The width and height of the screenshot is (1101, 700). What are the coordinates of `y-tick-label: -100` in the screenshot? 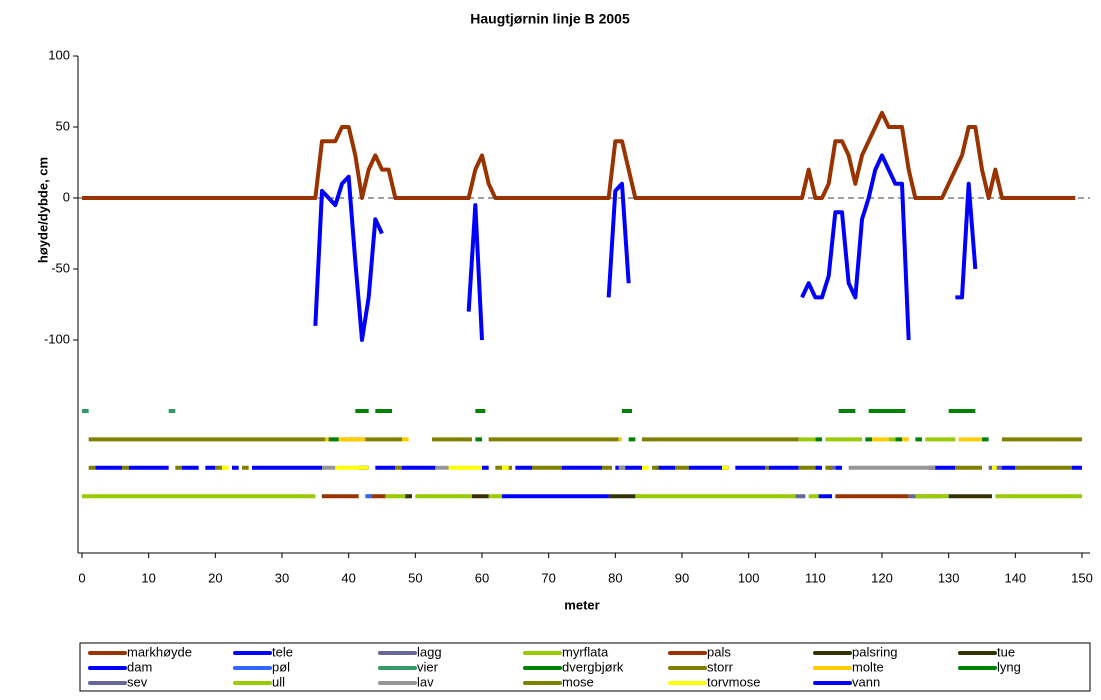 It's located at (57, 338).